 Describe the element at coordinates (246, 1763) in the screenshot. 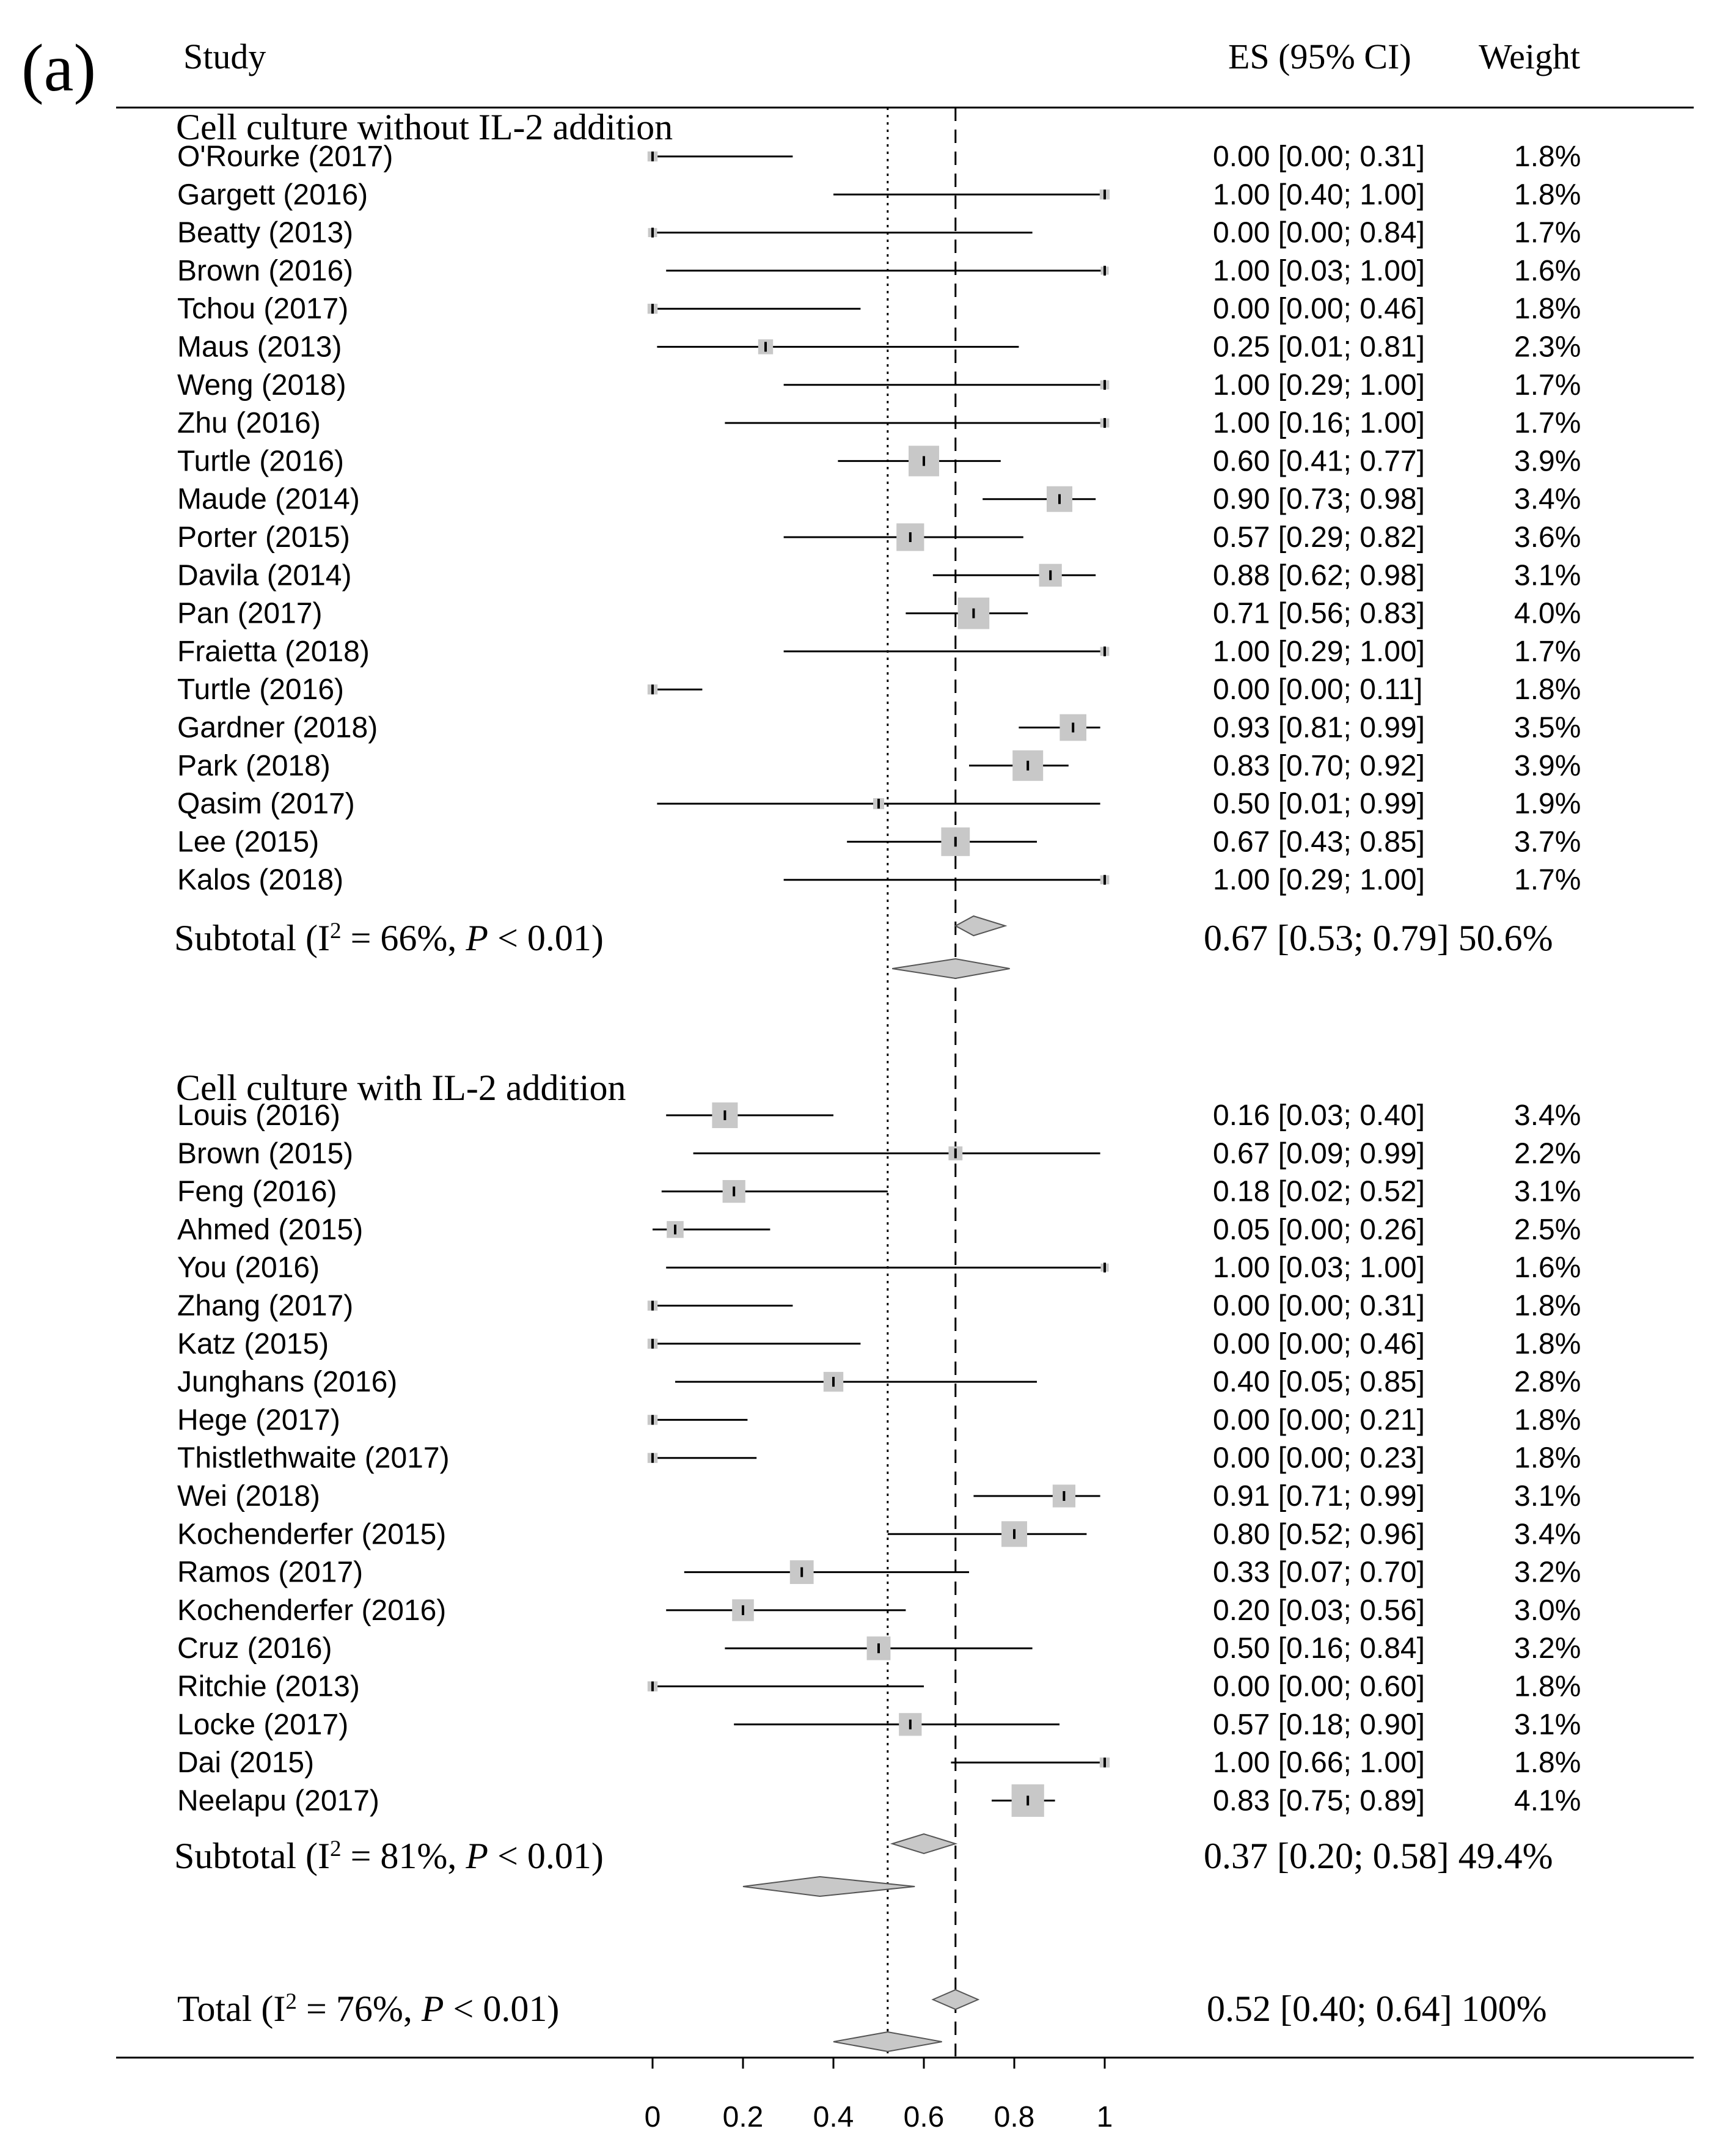

I see `study-name: Dai (2015)` at that location.